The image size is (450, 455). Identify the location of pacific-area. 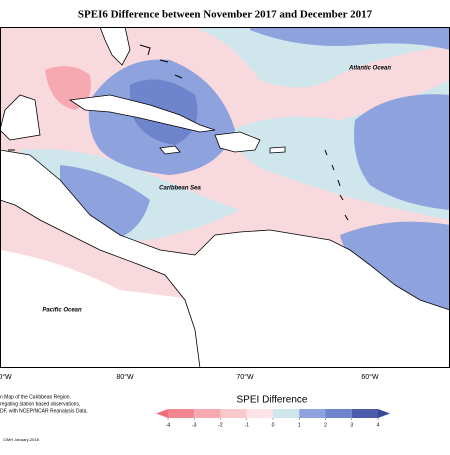
(100, 309).